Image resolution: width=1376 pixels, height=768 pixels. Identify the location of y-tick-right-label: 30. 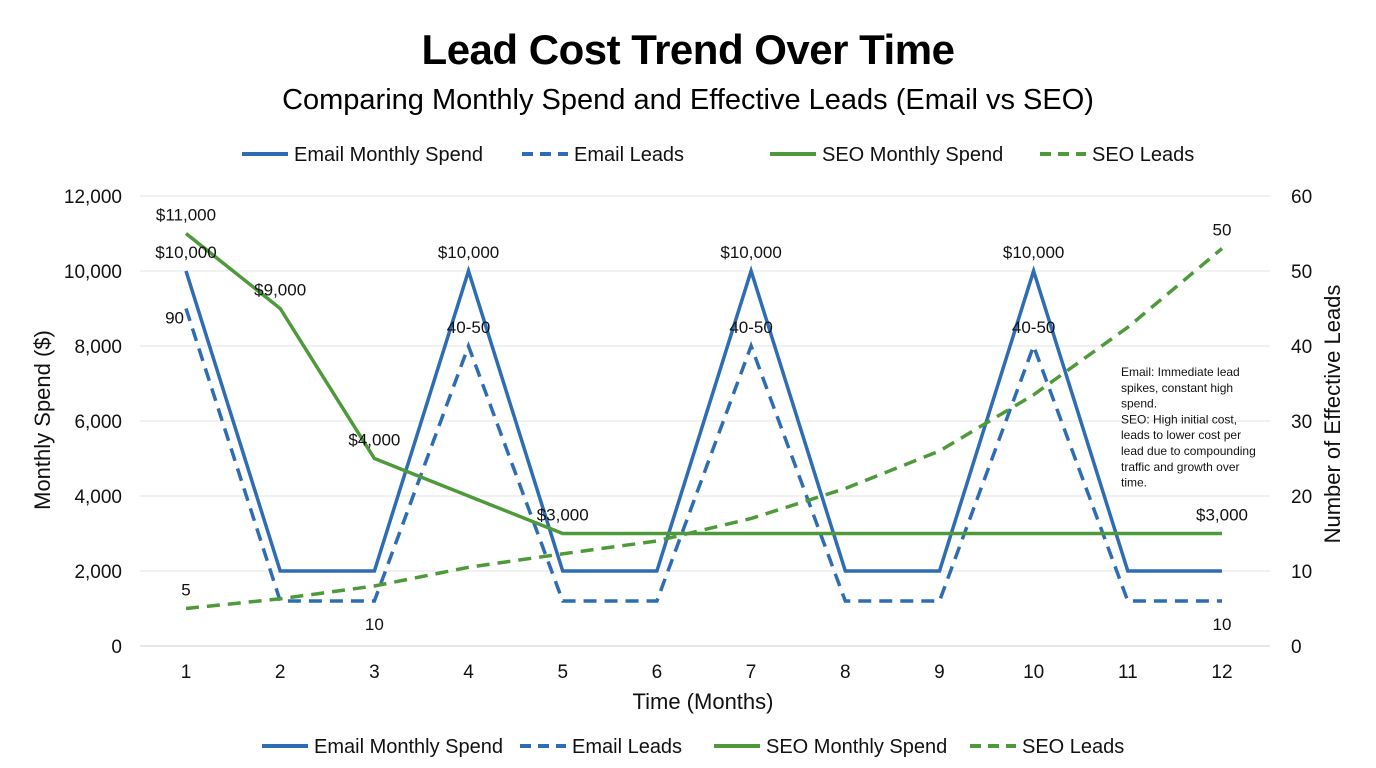
(1301, 422).